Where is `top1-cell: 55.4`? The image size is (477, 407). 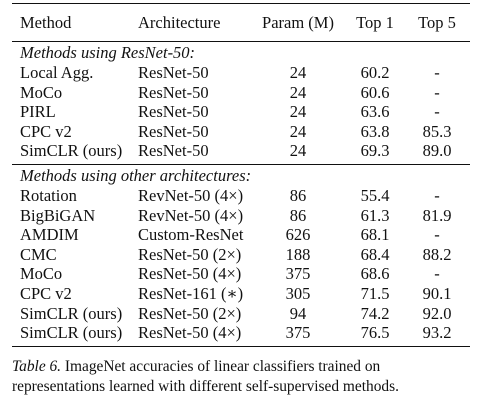 top1-cell: 55.4 is located at coordinates (375, 196).